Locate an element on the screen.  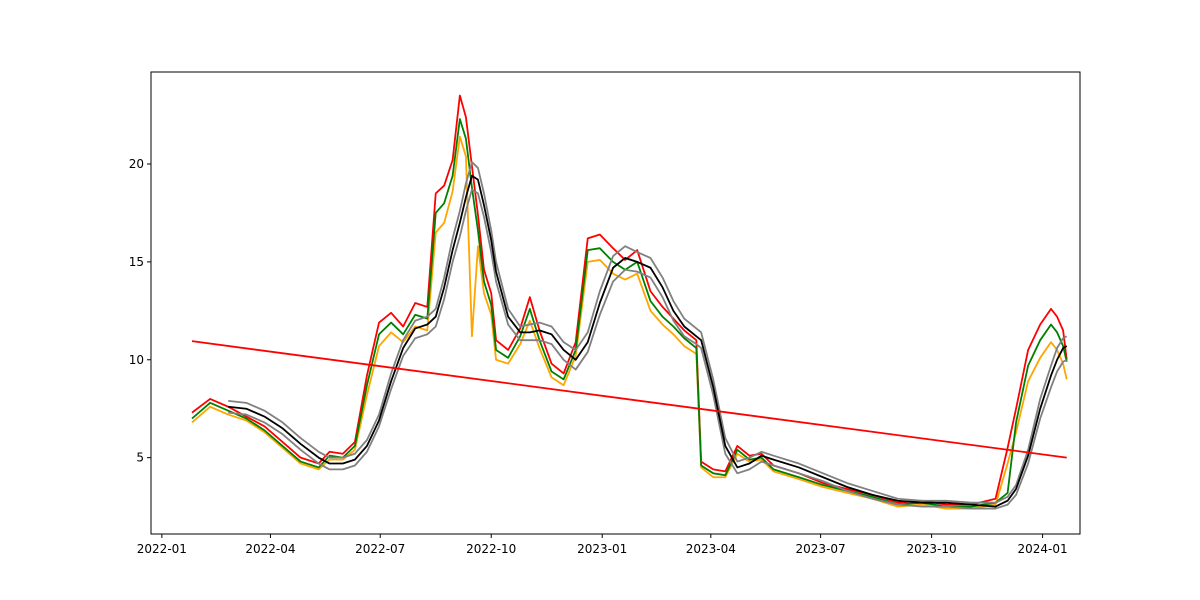
x-tick-label: 2022-07 is located at coordinates (380, 549).